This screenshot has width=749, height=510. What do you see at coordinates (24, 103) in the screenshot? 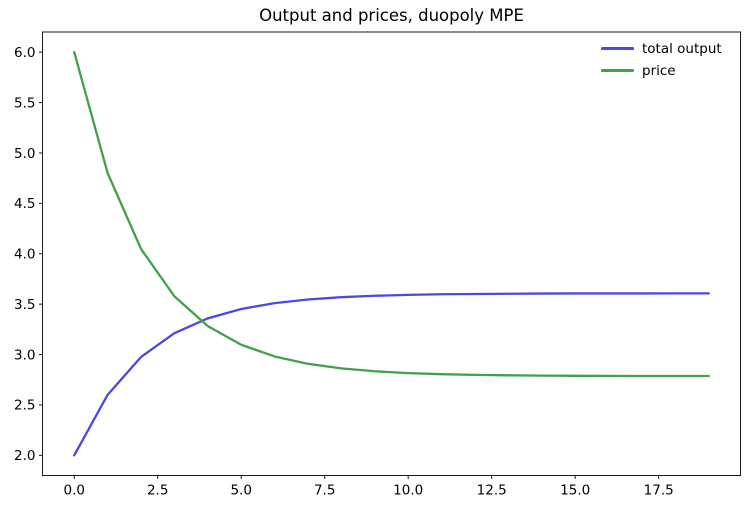
I see `y-tick-label: 5.5` at bounding box center [24, 103].